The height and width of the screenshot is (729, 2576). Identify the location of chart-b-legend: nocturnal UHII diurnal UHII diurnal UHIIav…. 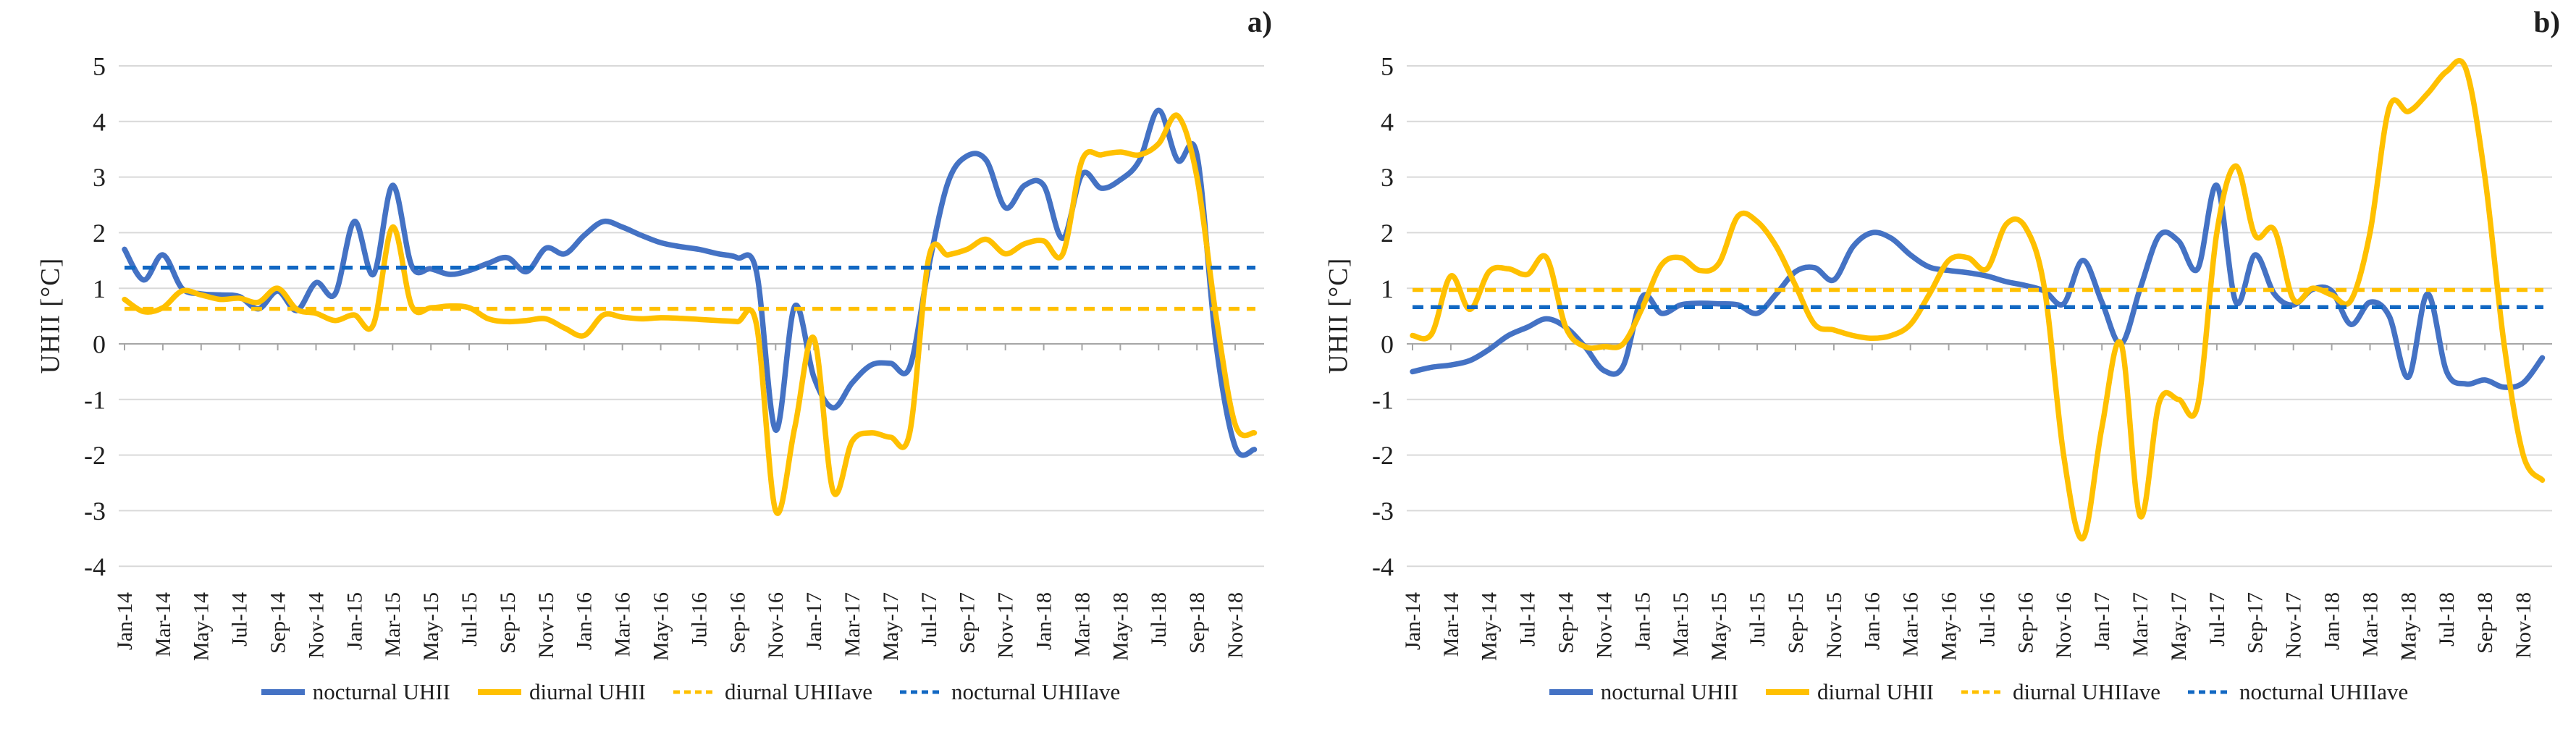
(1978, 692).